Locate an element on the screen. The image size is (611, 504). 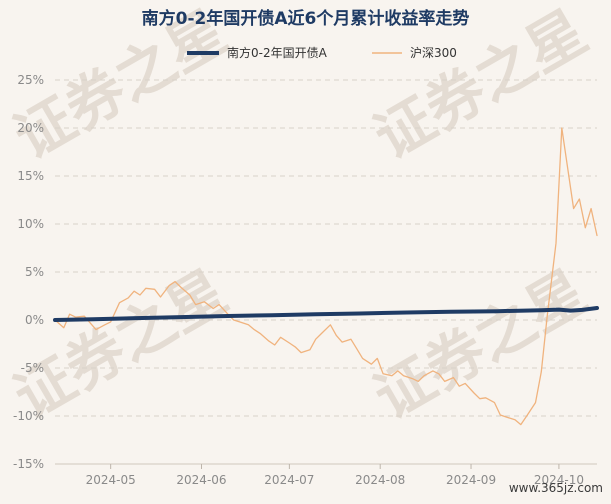
y-tick-label: 5% is located at coordinates (34, 272).